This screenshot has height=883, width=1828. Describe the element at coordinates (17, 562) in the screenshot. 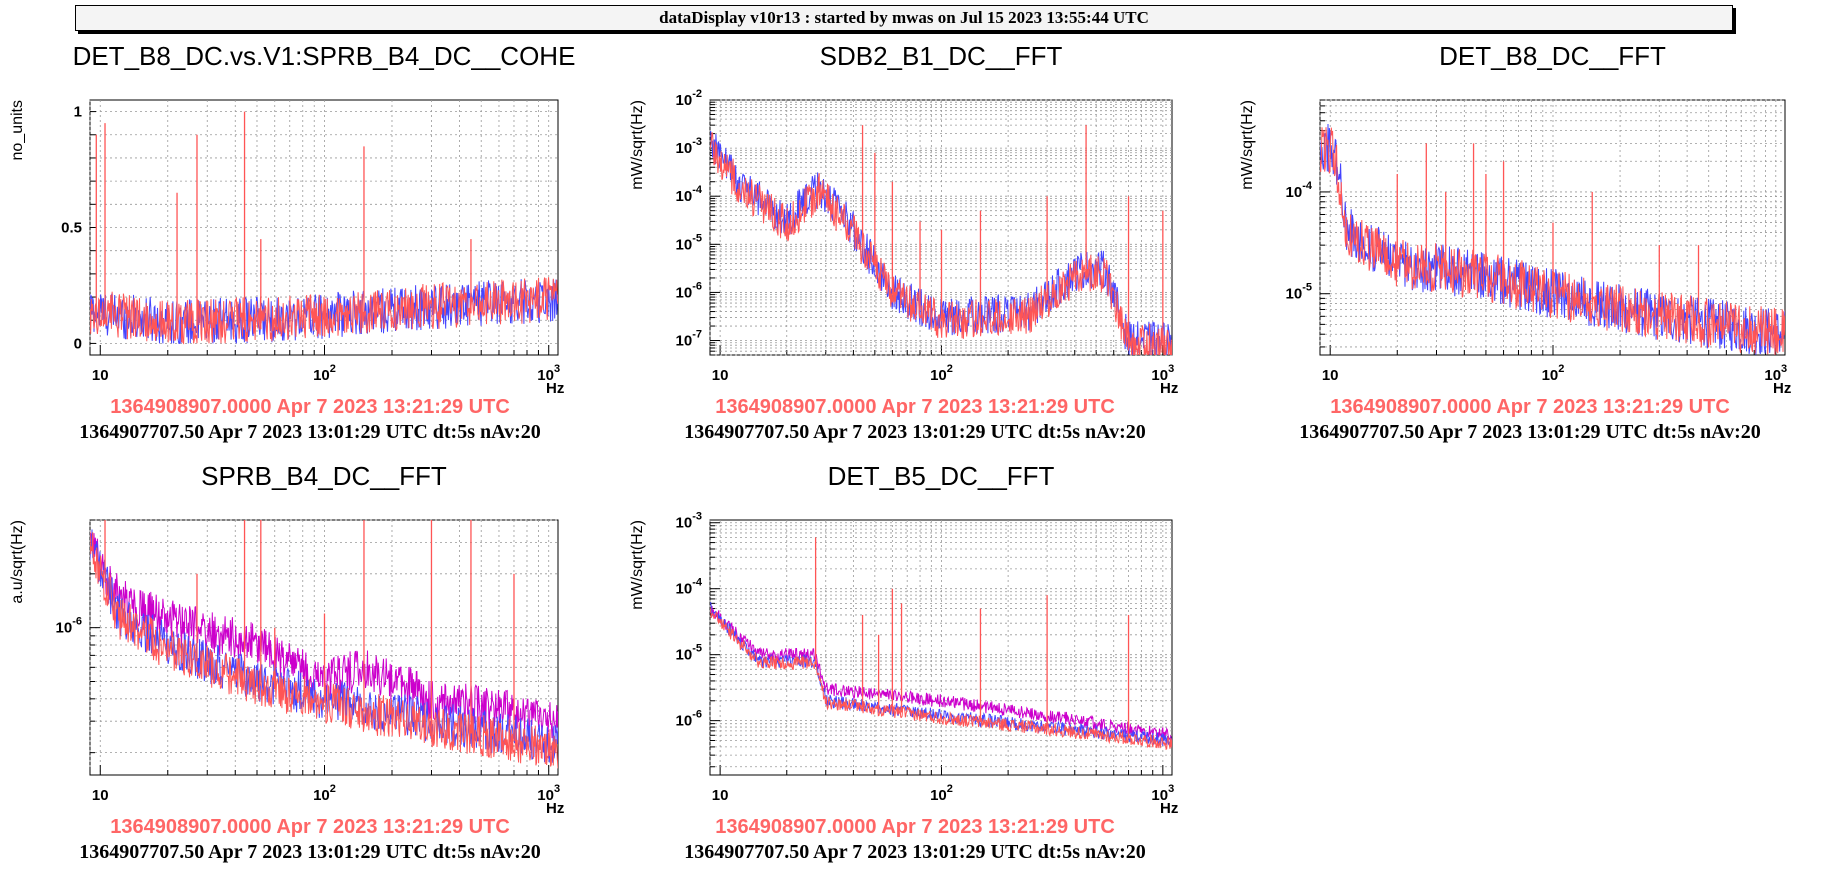

I see `y-axis-label: a.u/sqrt(Hz)` at that location.